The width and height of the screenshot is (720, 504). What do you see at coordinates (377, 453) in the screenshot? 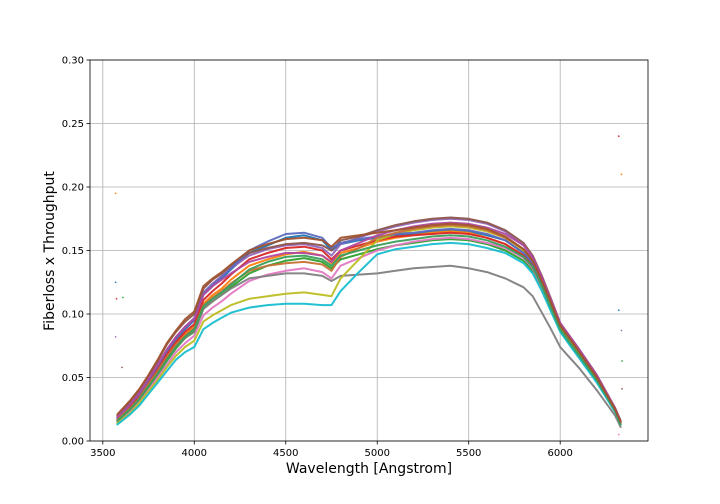
I see `x-tick-label: 5000` at bounding box center [377, 453].